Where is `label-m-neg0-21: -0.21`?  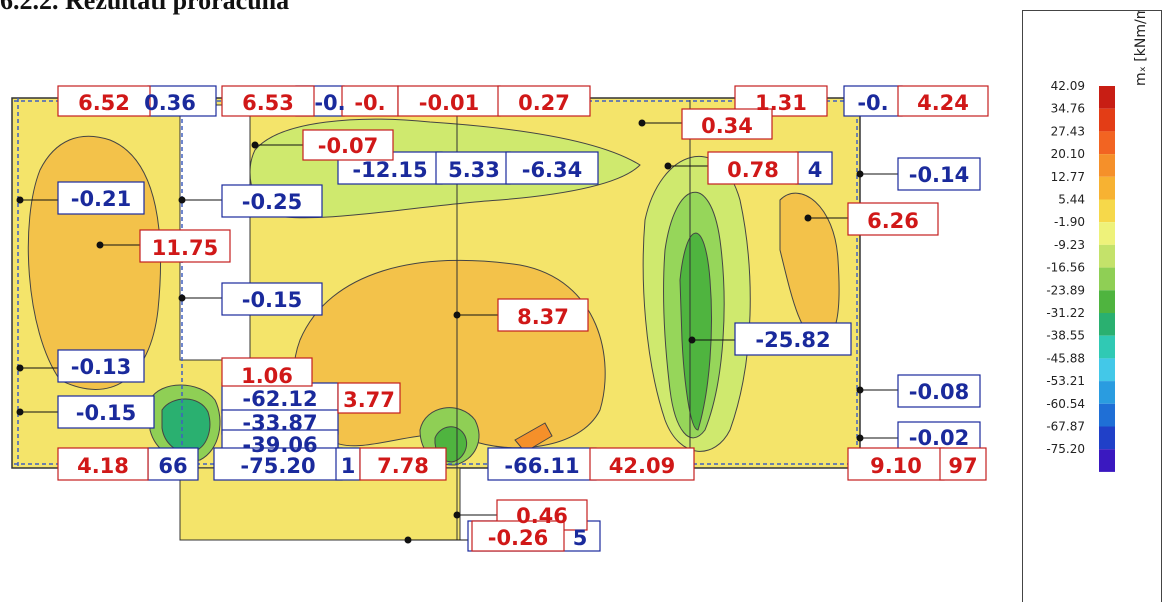
label-m-neg0-21: -0.21 is located at coordinates (101, 199).